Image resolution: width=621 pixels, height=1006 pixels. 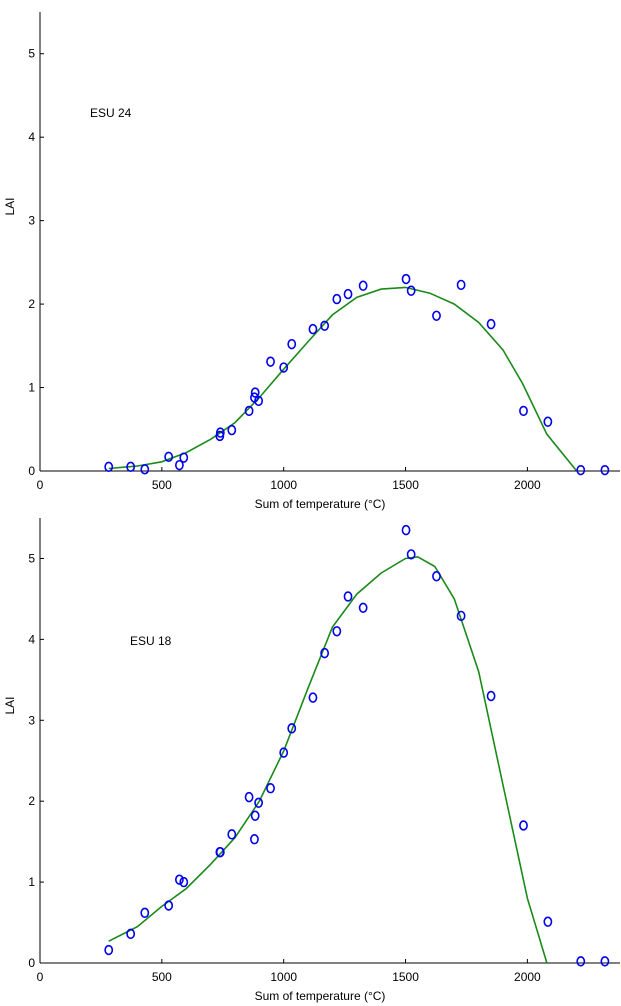 I want to click on chart-annotation: ESU 24, so click(x=111, y=113).